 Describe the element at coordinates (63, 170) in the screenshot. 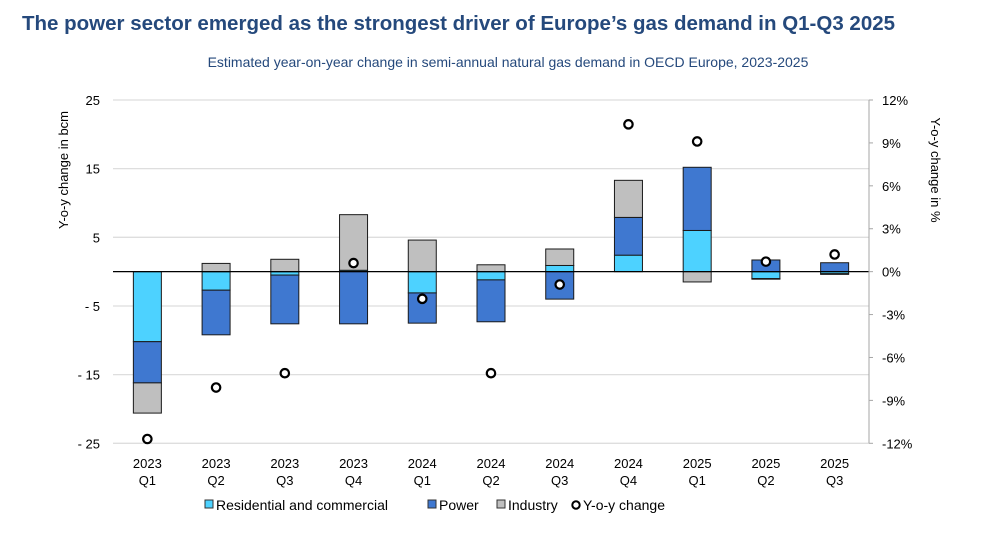

I see `y-axis-label: Y-o-y change in bcm` at that location.